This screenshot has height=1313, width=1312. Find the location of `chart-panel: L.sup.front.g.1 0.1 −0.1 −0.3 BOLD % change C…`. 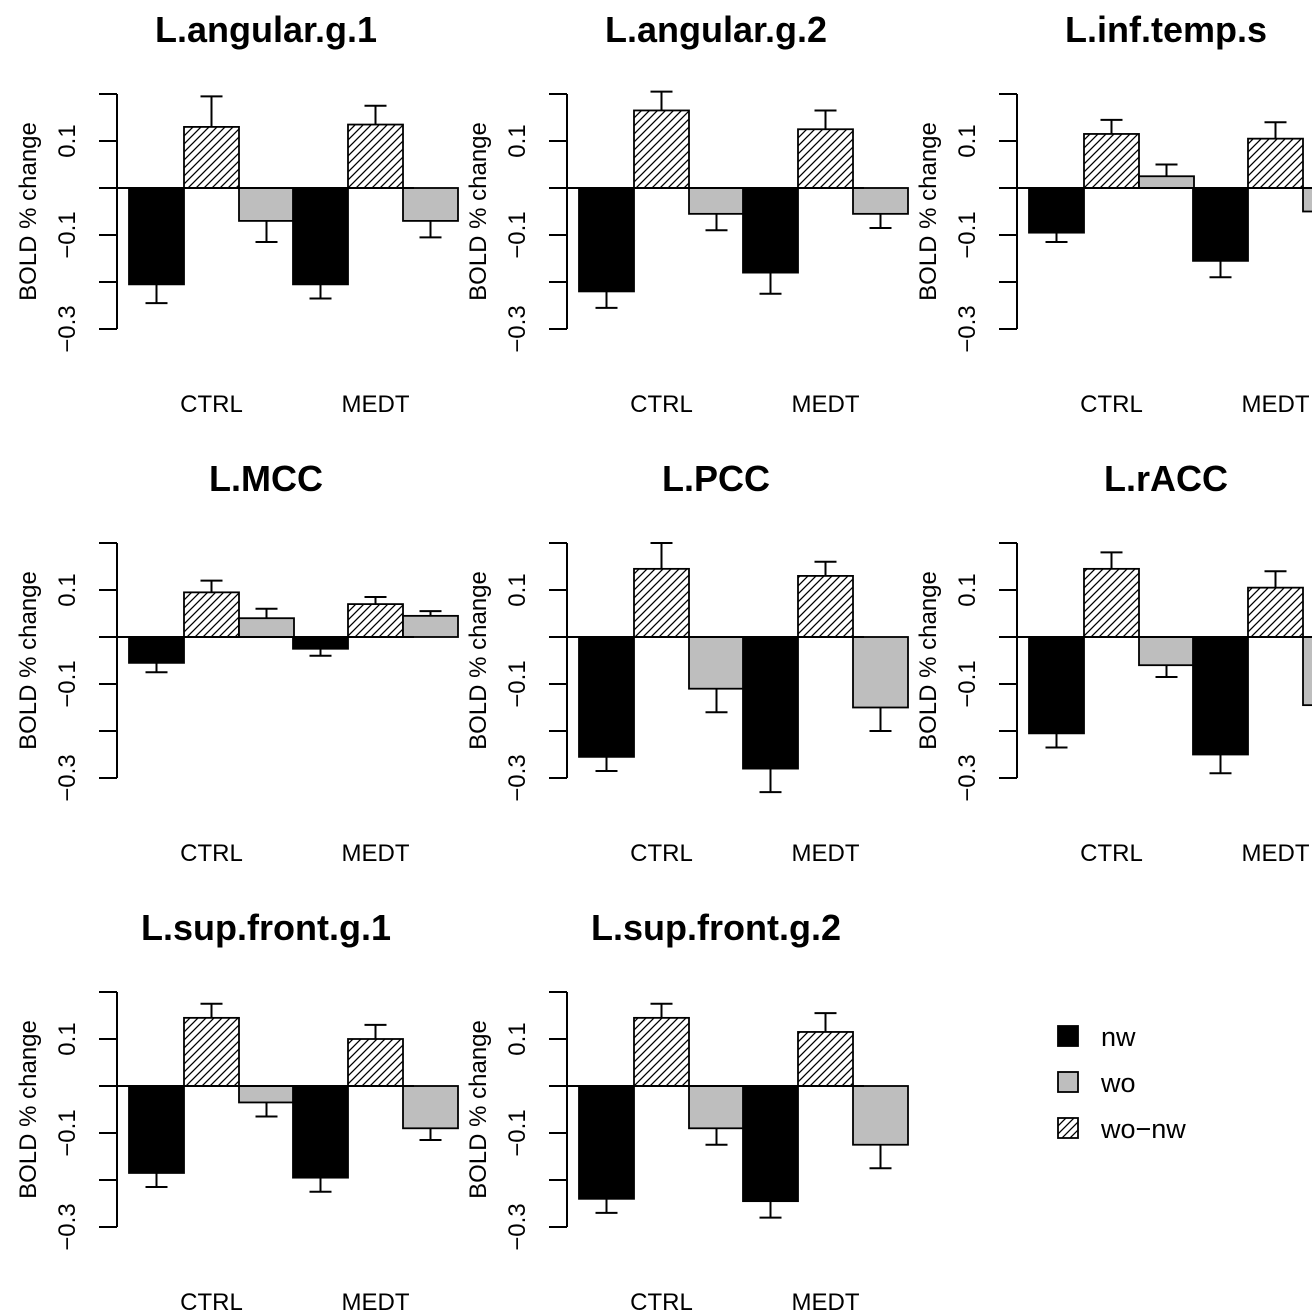

chart-panel: L.sup.front.g.1 0.1 −0.1 −0.3 BOLD % change C… is located at coordinates (237, 1110).